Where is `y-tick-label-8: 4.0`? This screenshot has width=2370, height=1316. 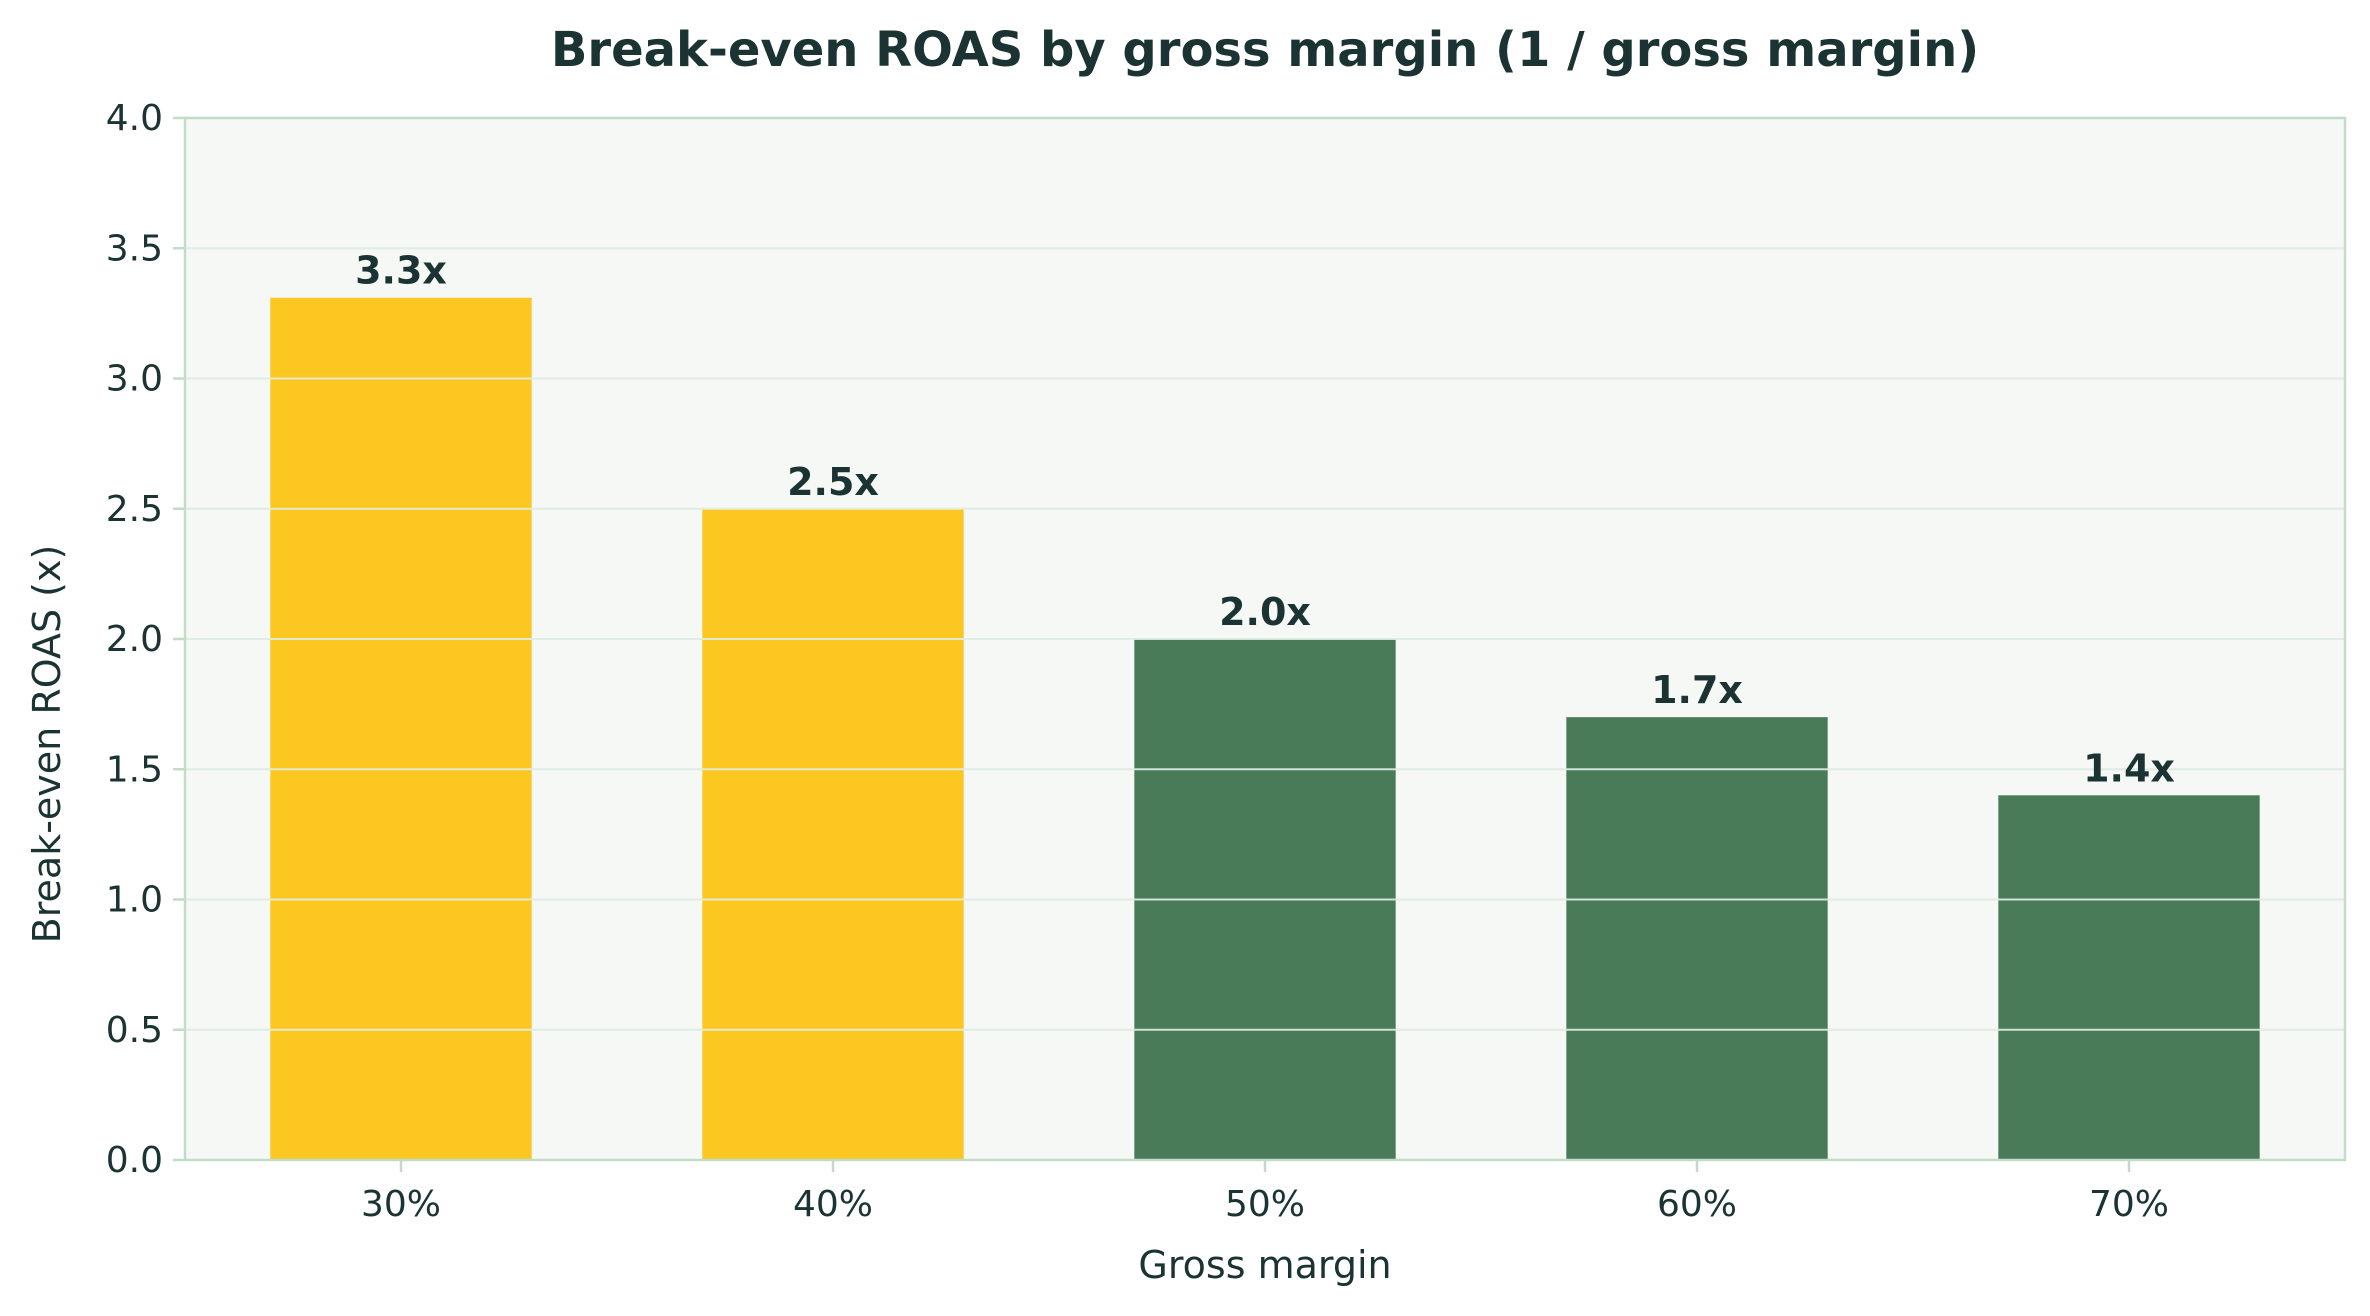
y-tick-label-8: 4.0 is located at coordinates (134, 118).